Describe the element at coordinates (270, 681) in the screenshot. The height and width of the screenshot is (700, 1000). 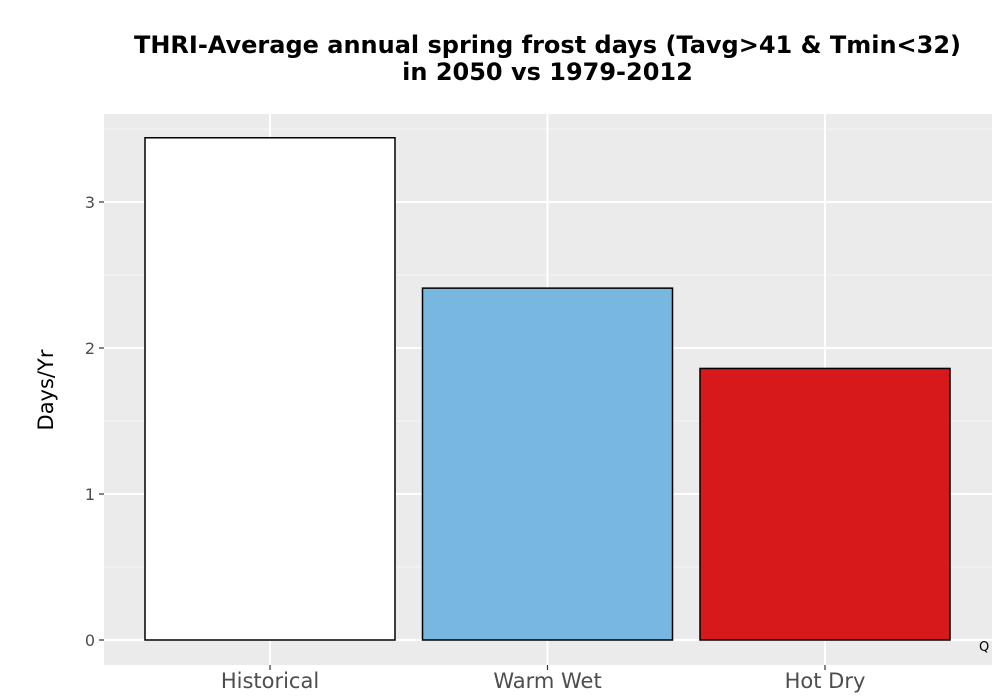
I see `x-tick-label: Historical` at that location.